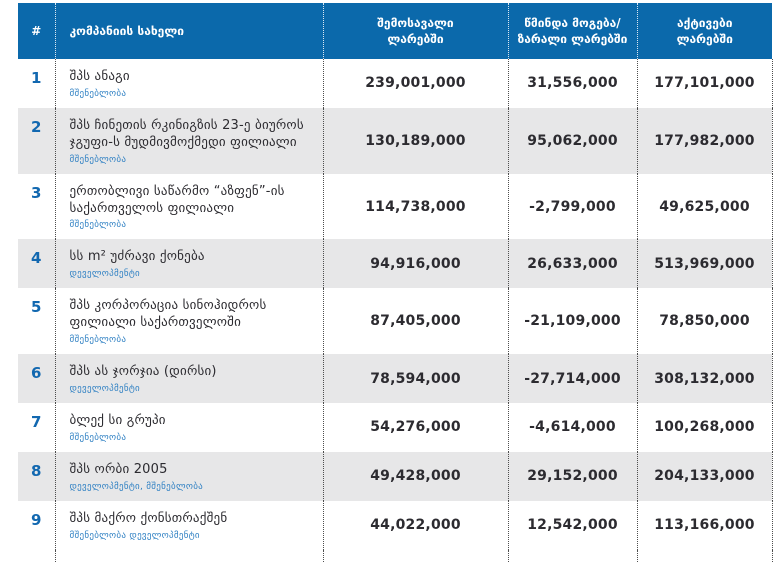  What do you see at coordinates (415, 379) in the screenshot?
I see `revenue-value: 78,594,000` at bounding box center [415, 379].